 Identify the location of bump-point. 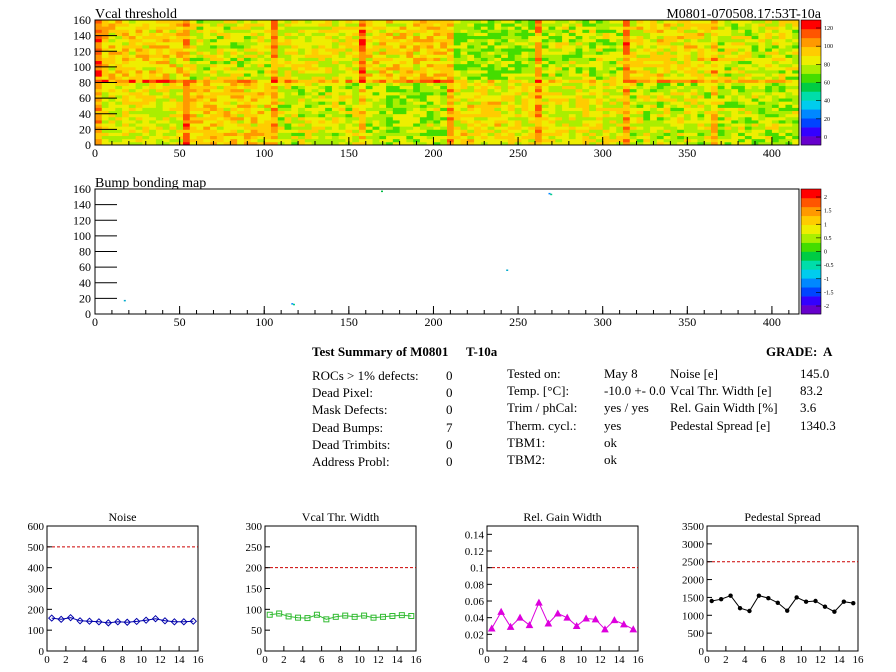
(294, 304).